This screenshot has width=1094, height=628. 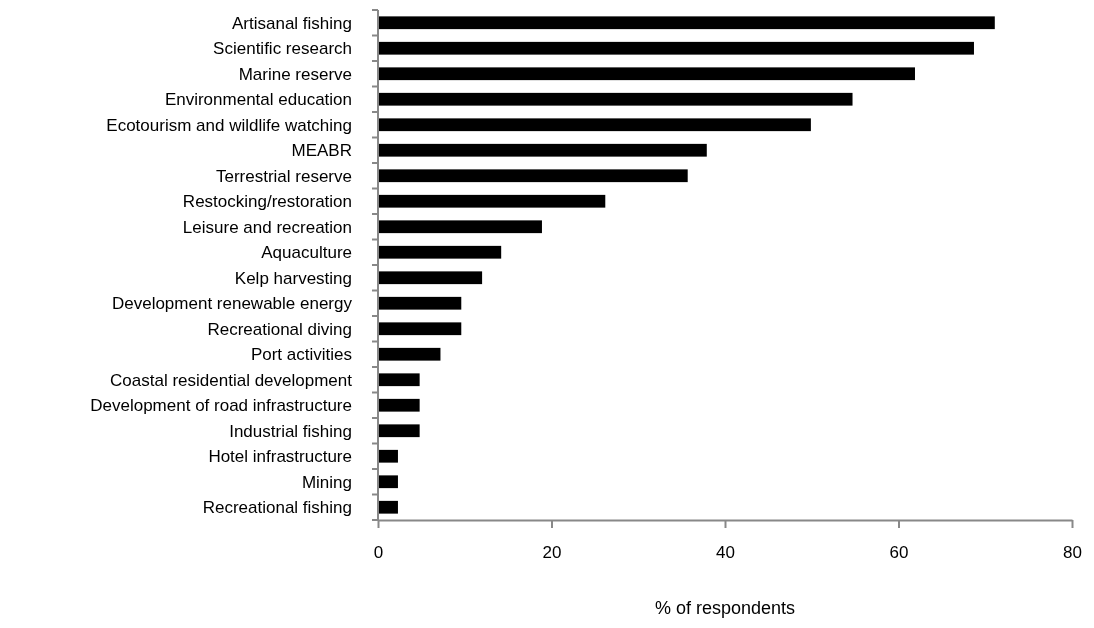 What do you see at coordinates (277, 508) in the screenshot?
I see `y-tick-label: Recreational fishing` at bounding box center [277, 508].